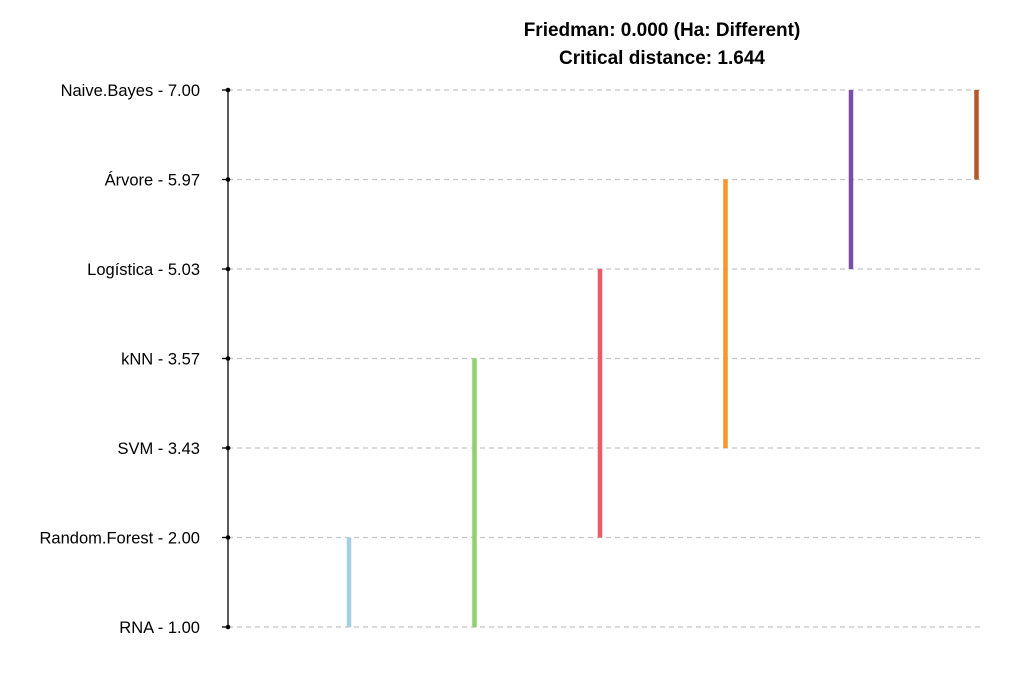  What do you see at coordinates (159, 628) in the screenshot?
I see `y-tick-label: RNA - 1.00` at bounding box center [159, 628].